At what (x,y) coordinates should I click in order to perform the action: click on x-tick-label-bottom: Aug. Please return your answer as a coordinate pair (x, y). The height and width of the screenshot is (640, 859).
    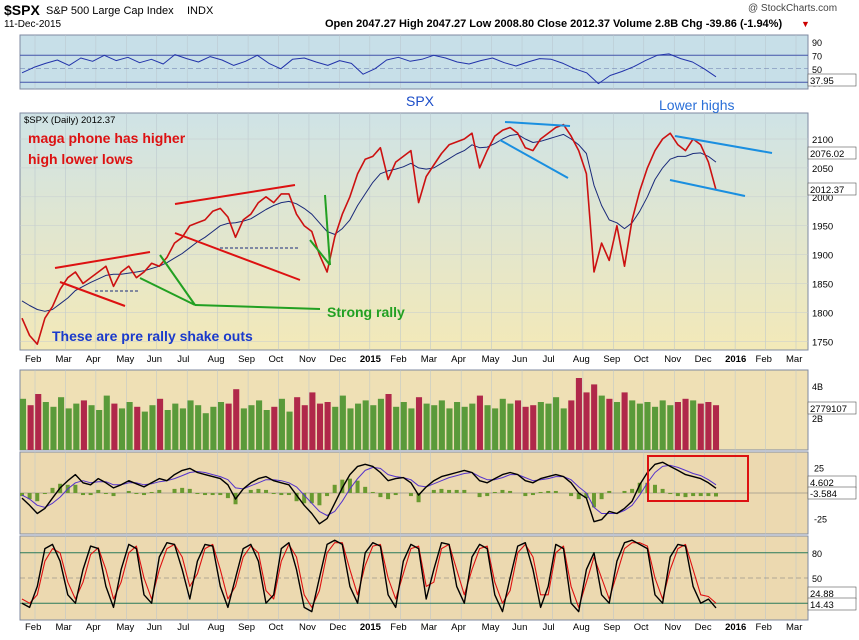
    Looking at the image, I should click on (581, 627).